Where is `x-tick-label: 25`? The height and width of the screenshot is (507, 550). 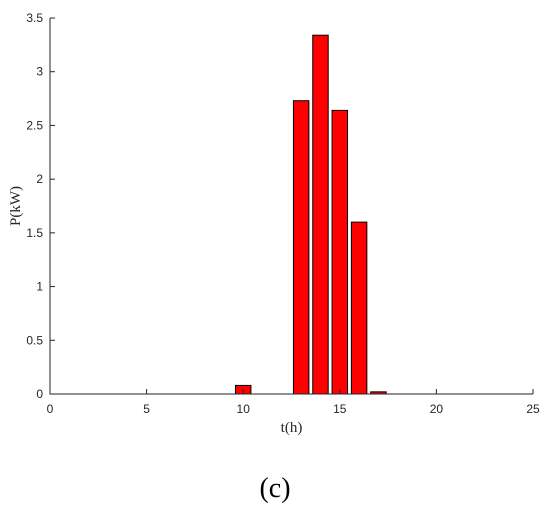 x-tick-label: 25 is located at coordinates (533, 409).